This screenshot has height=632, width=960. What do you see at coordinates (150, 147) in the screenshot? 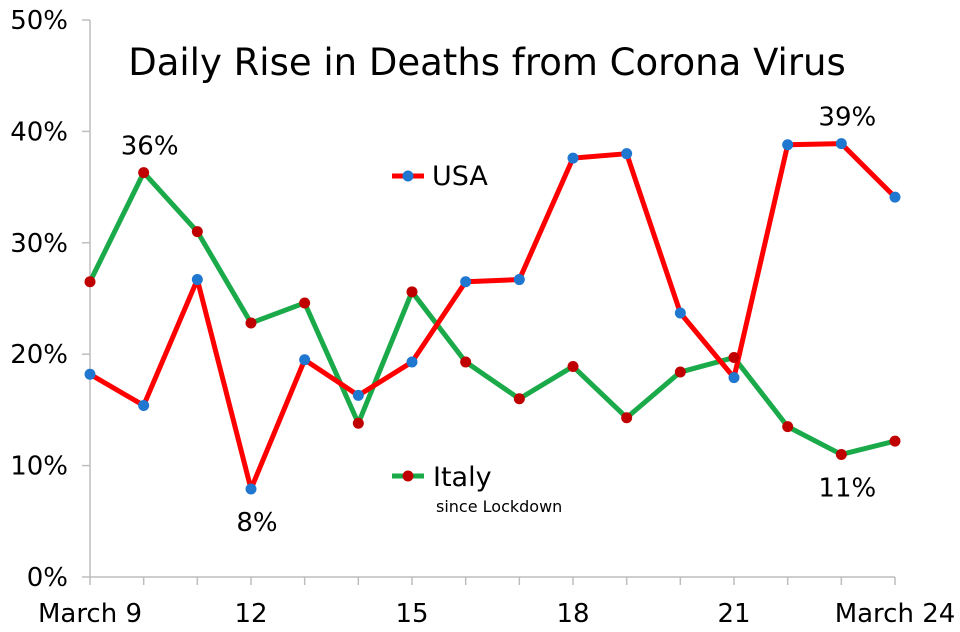
I see `data-label: 36%` at bounding box center [150, 147].